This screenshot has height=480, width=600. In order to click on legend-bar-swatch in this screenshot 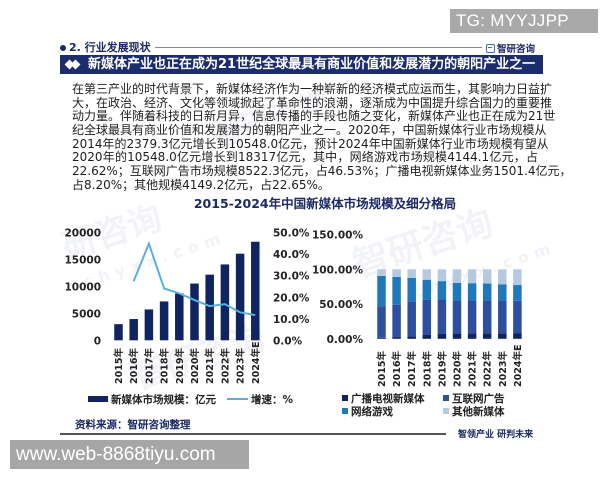, I will do `click(98, 399)`.